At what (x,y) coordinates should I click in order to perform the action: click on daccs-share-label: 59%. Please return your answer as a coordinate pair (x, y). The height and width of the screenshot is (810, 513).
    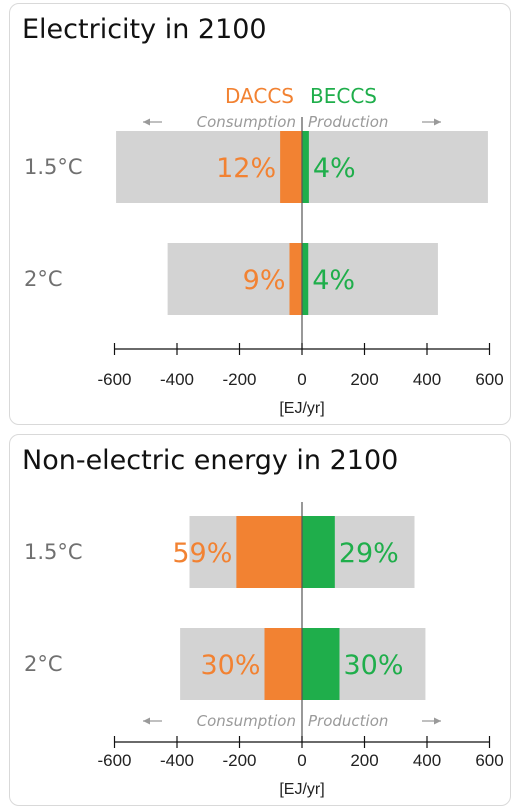
    Looking at the image, I should click on (202, 553).